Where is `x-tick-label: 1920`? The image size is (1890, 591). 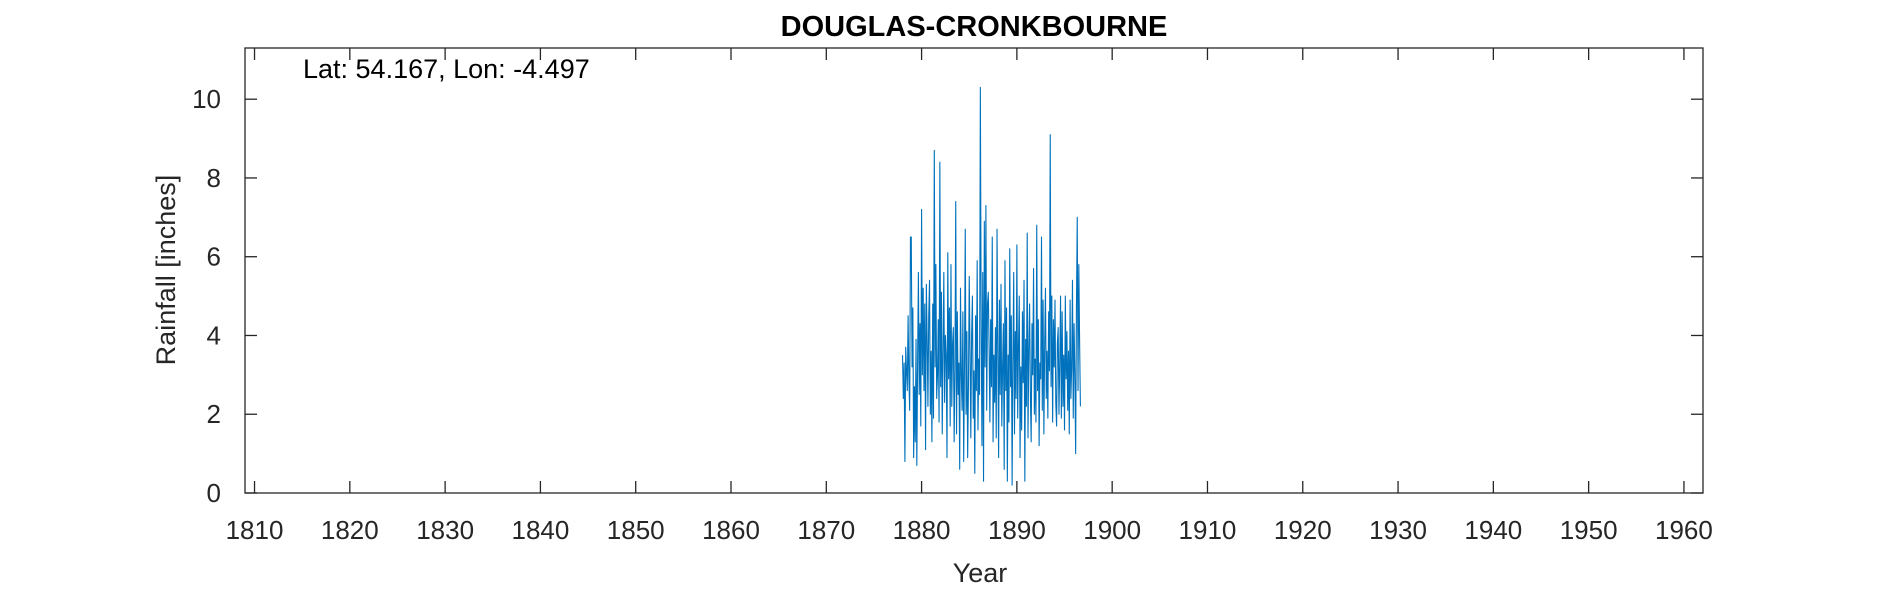
x-tick-label: 1920 is located at coordinates (1303, 530).